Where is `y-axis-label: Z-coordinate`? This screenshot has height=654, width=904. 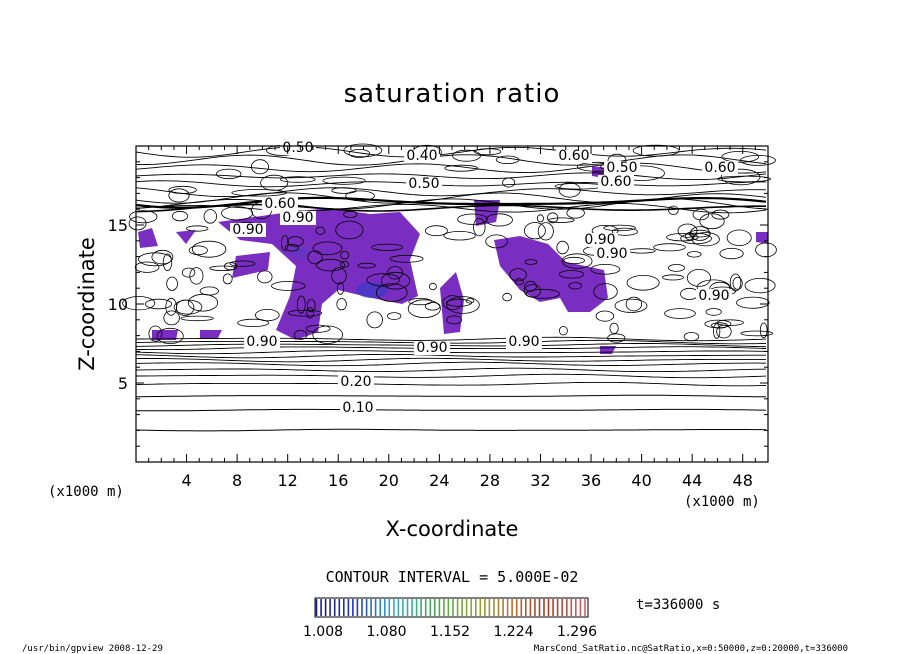
y-axis-label: Z-coordinate is located at coordinates (87, 304).